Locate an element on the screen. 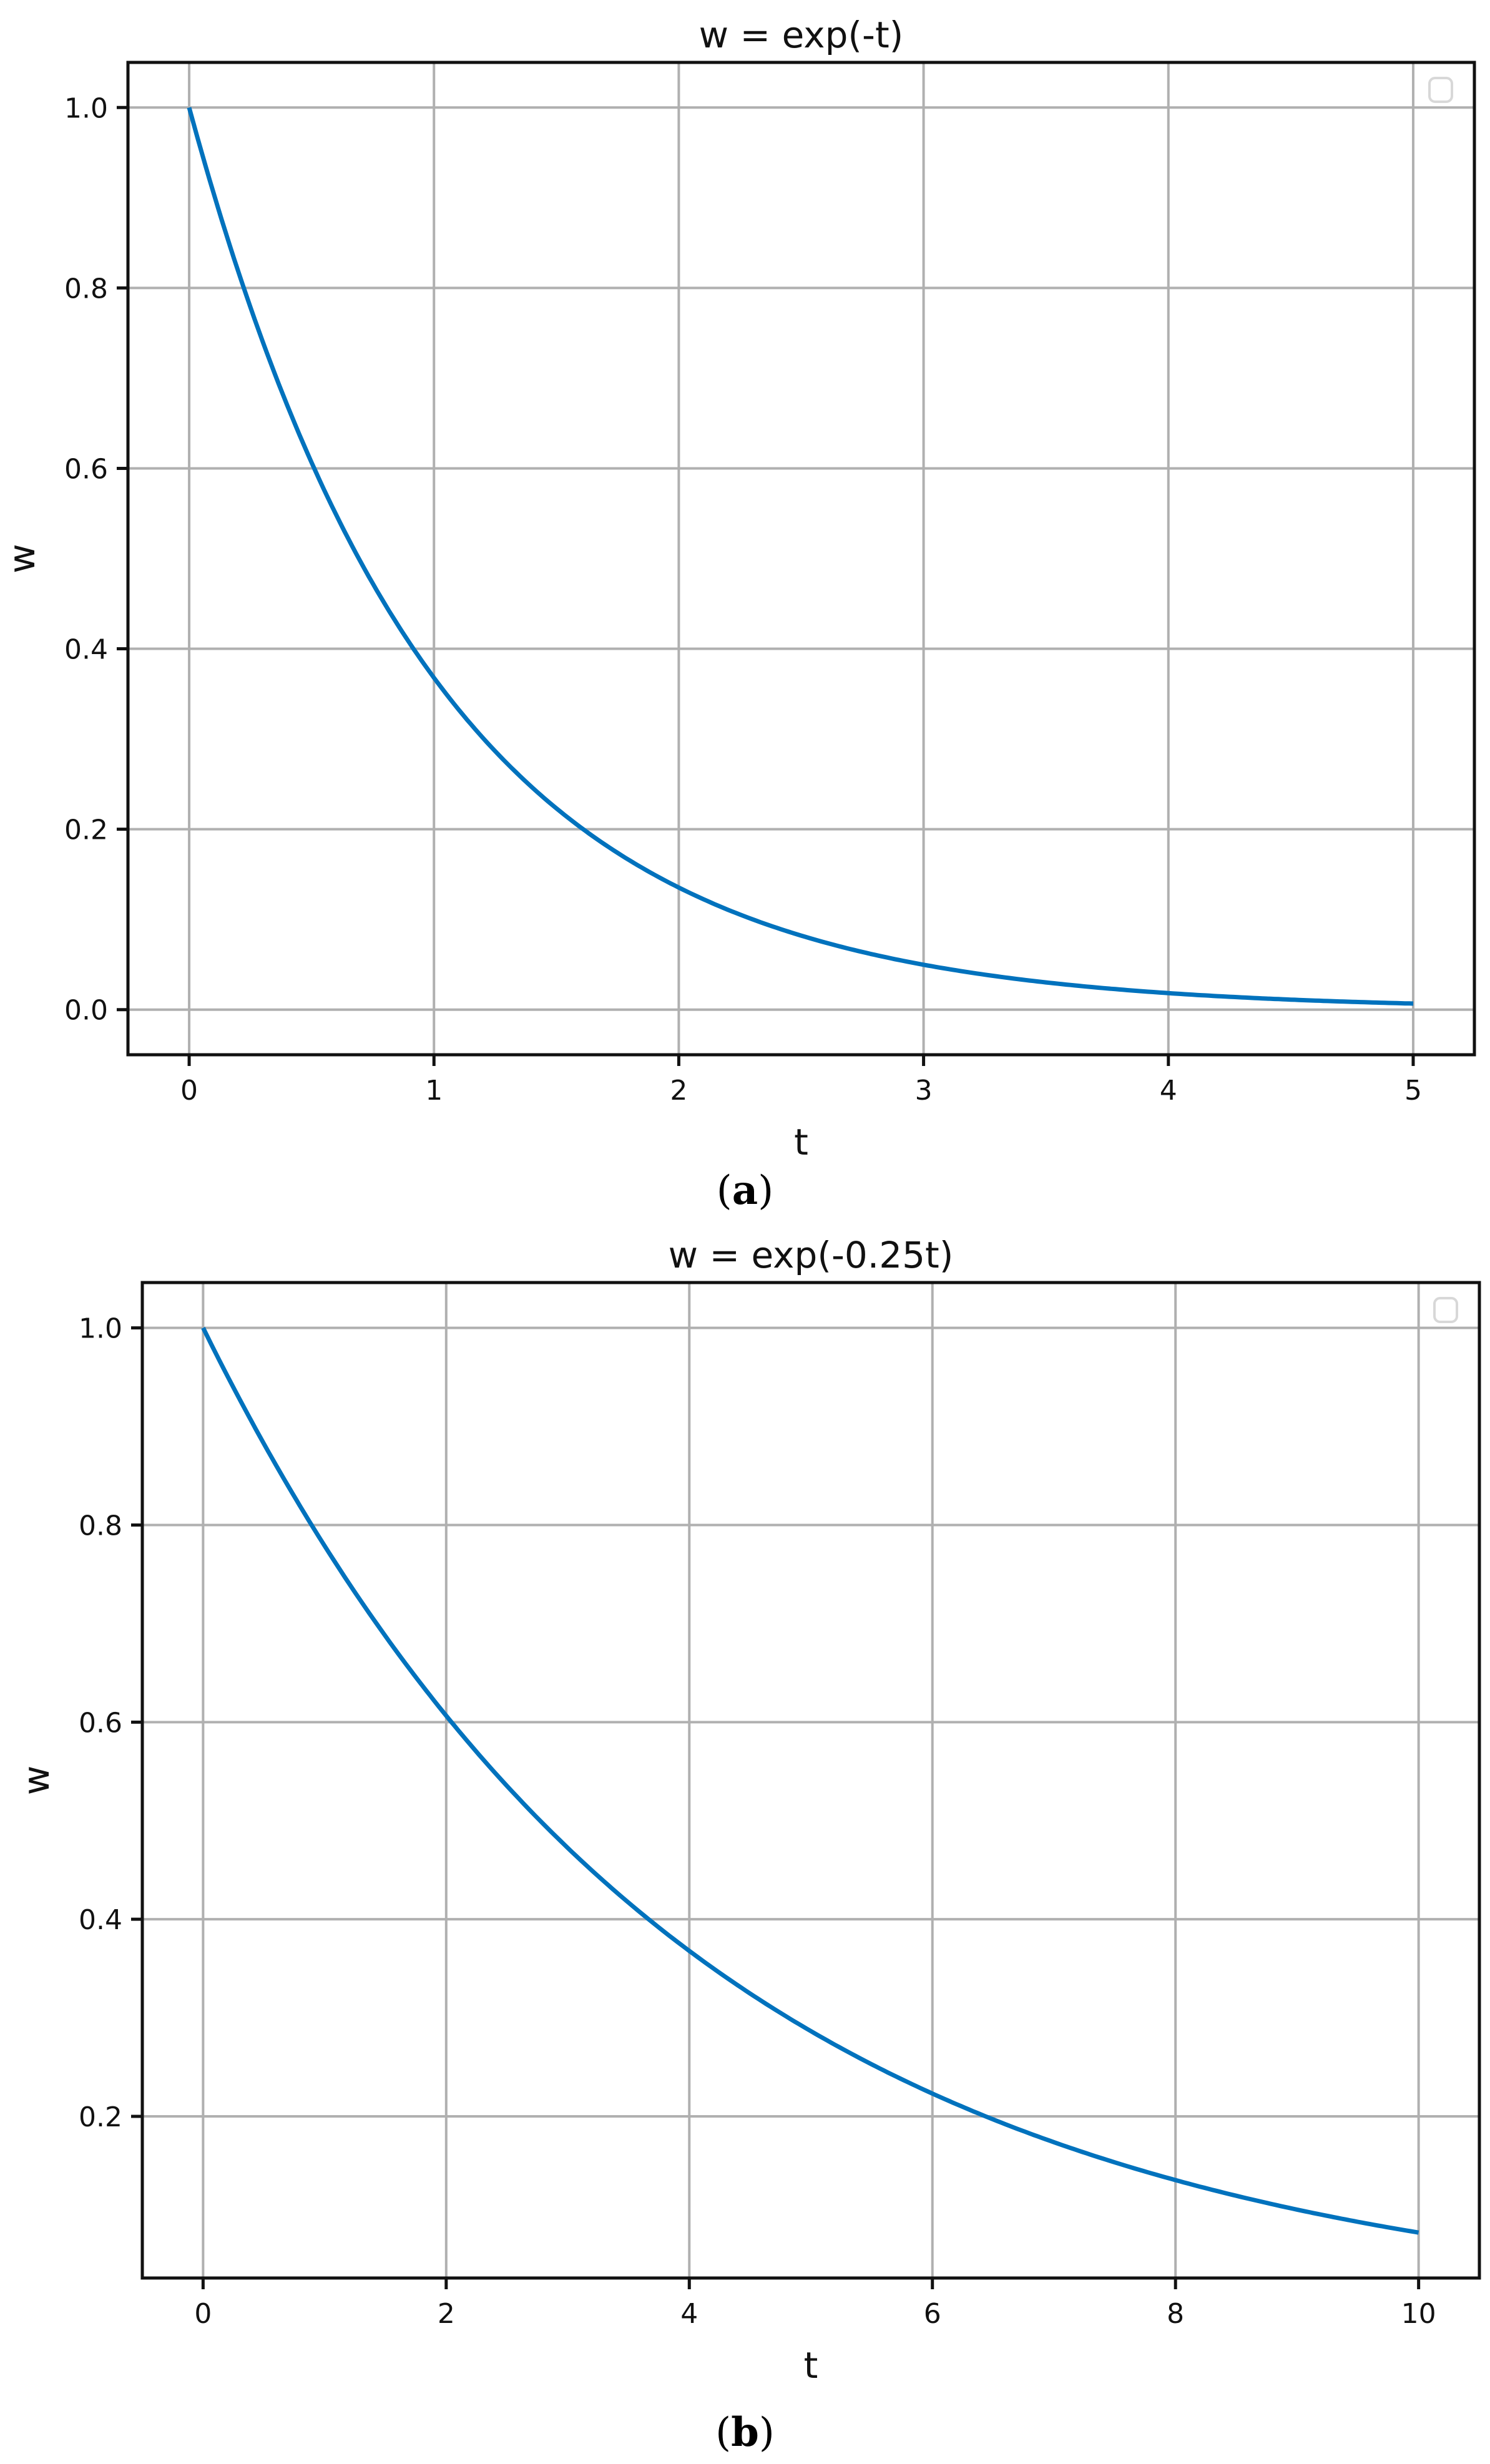 The height and width of the screenshot is (2464, 1490). caption-a-letter: a is located at coordinates (745, 1190).